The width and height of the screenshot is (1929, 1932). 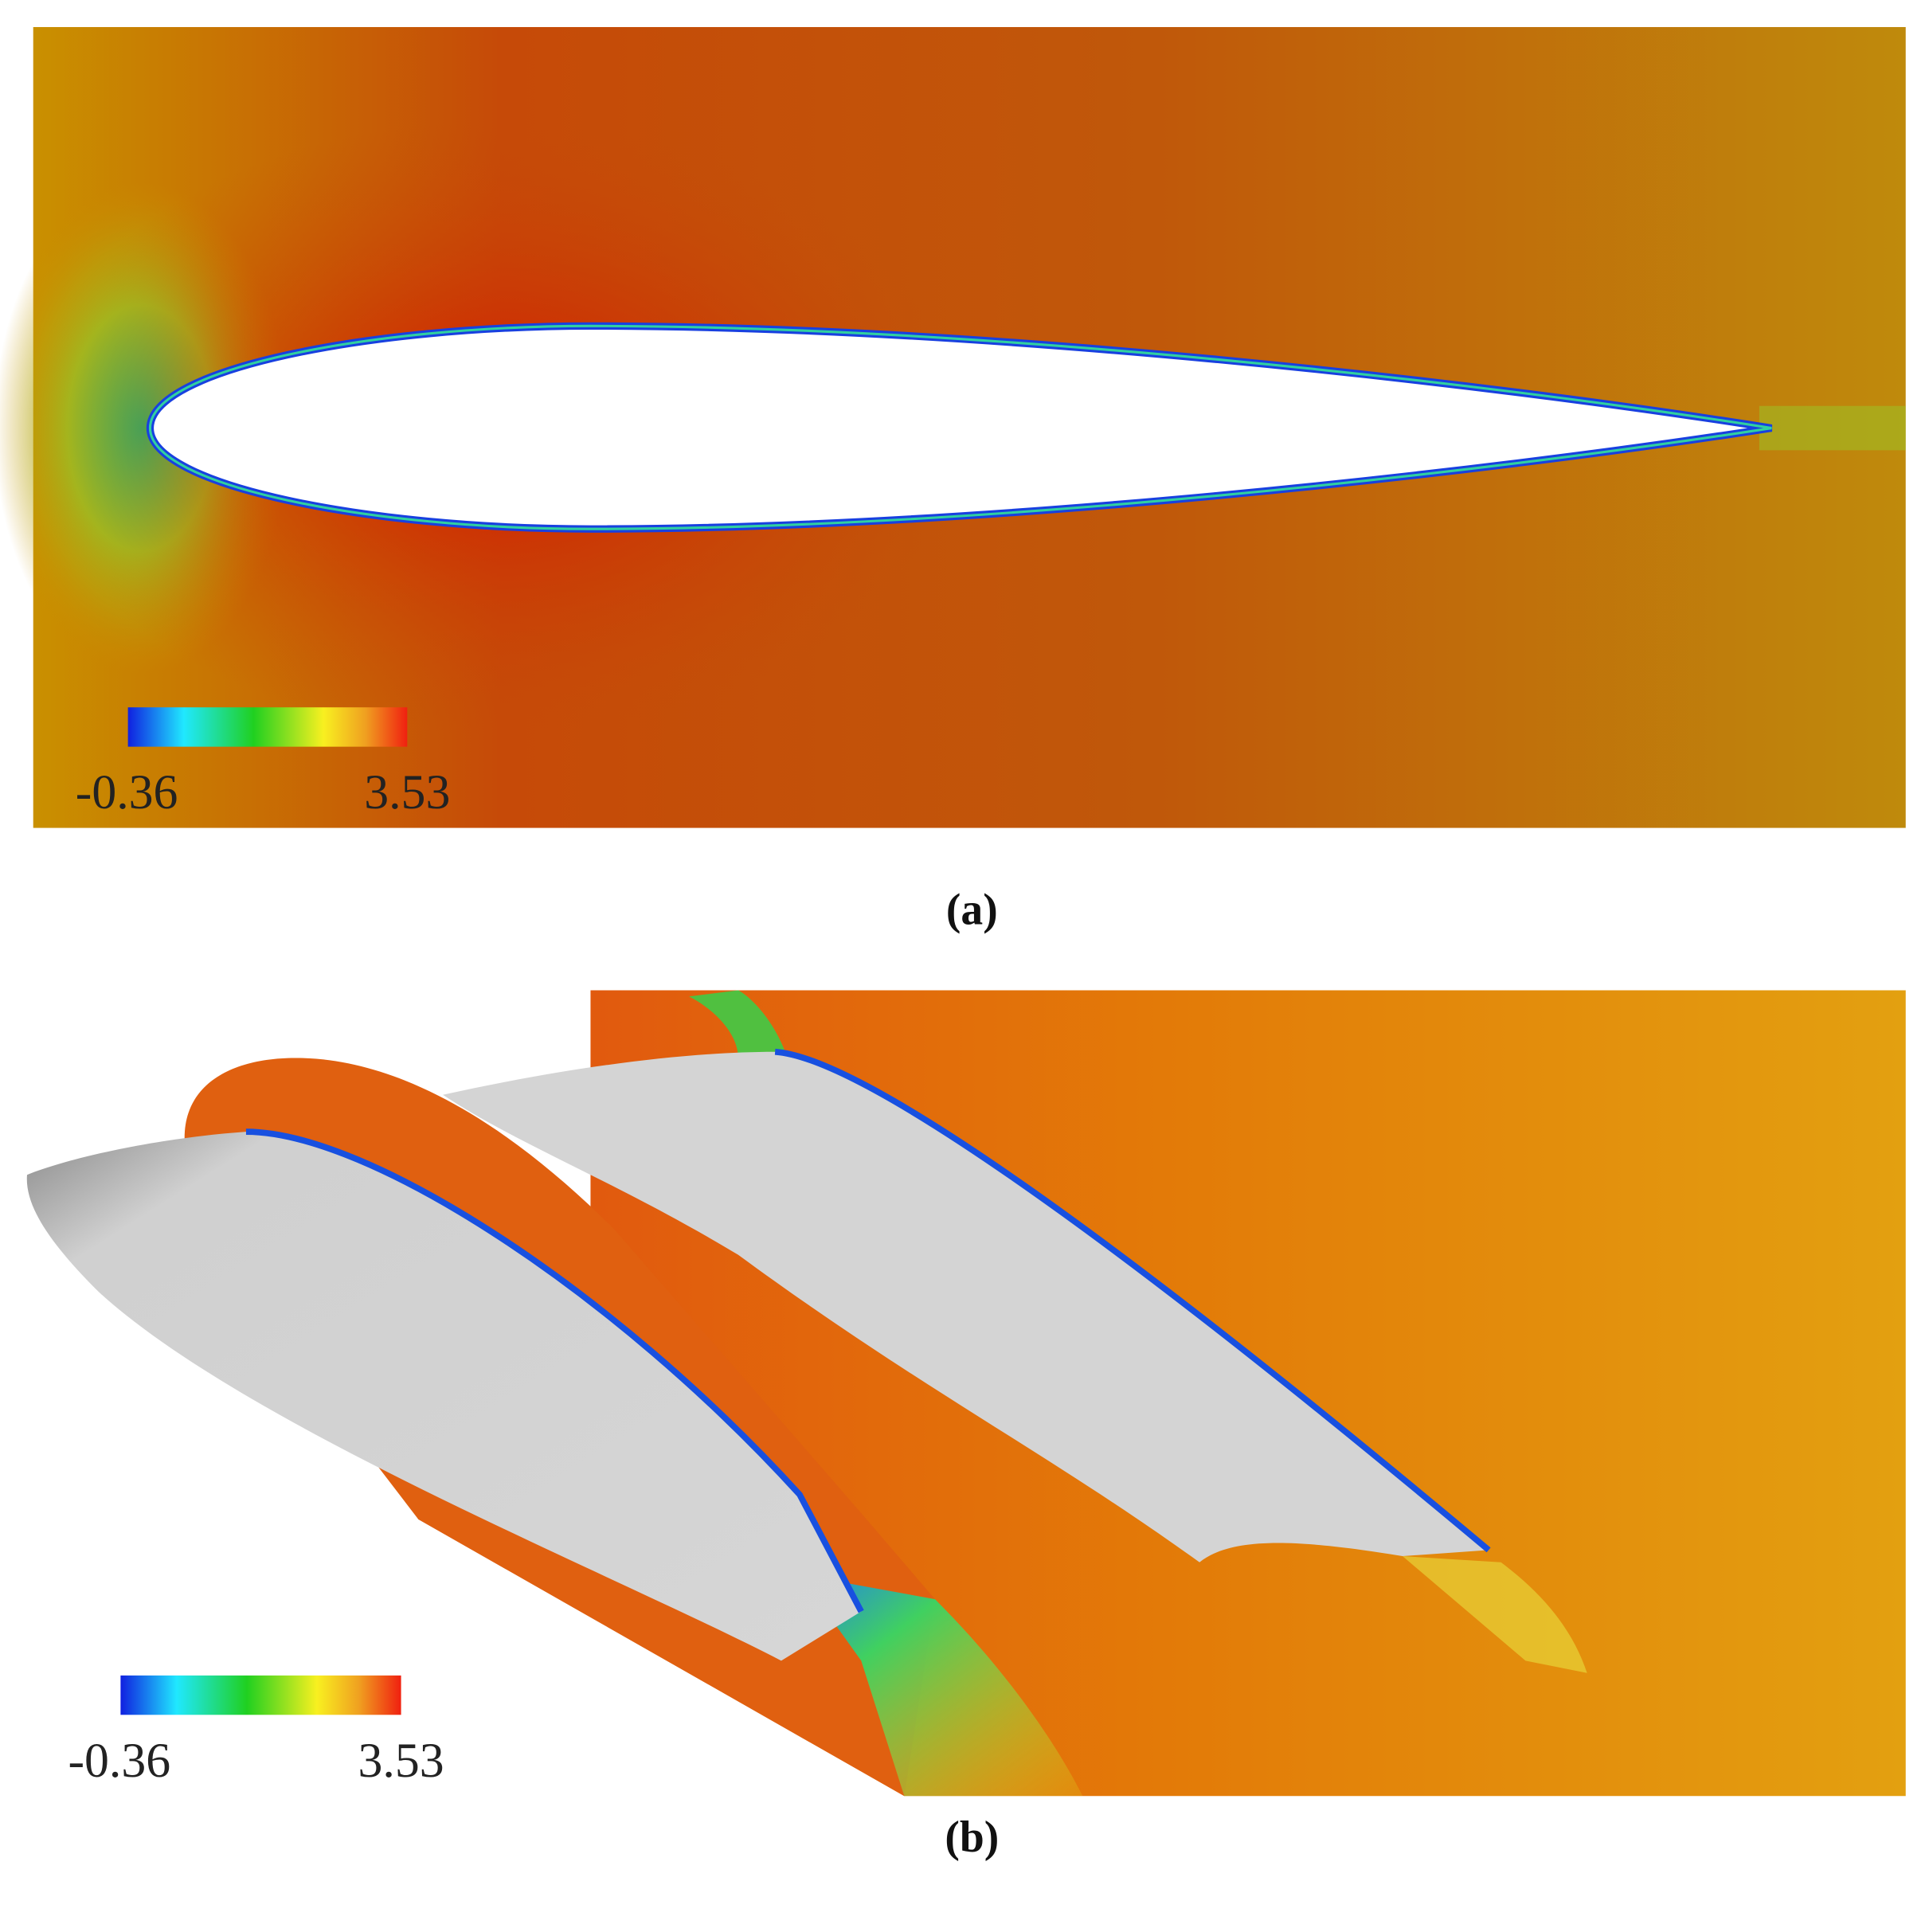 What do you see at coordinates (738, 1024) in the screenshot?
I see `stagnation-region` at bounding box center [738, 1024].